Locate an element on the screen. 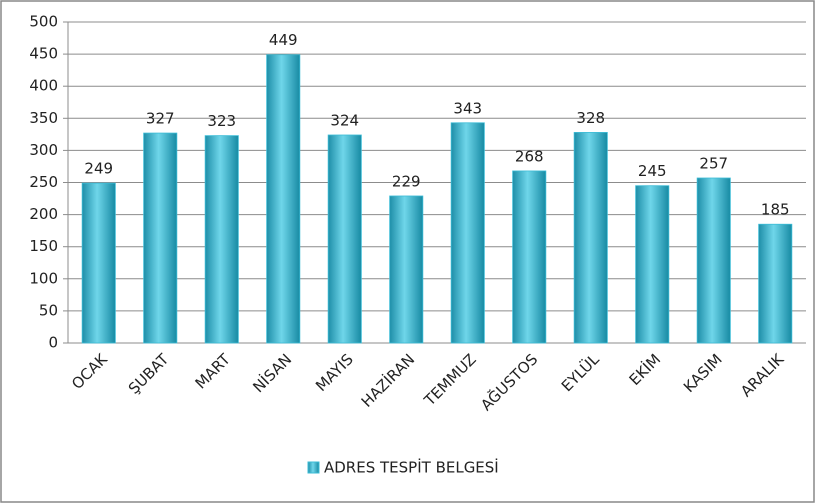  data-label: 343 is located at coordinates (467, 108).